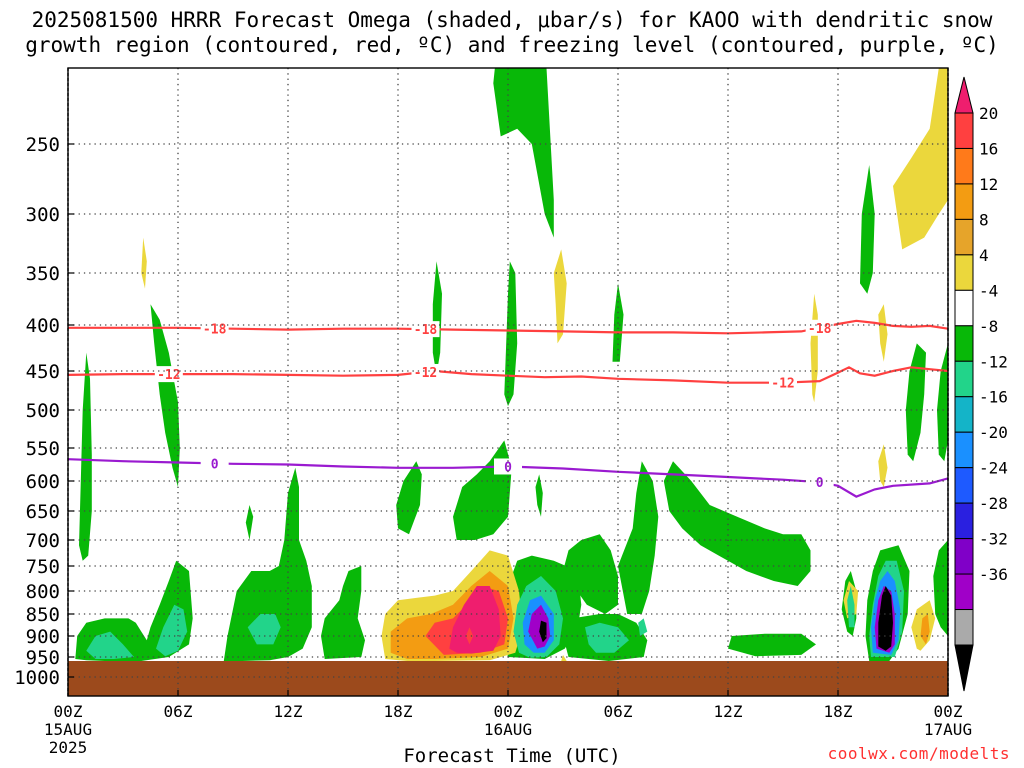  What do you see at coordinates (988, 326) in the screenshot?
I see `colorbar-label: -8` at bounding box center [988, 326].